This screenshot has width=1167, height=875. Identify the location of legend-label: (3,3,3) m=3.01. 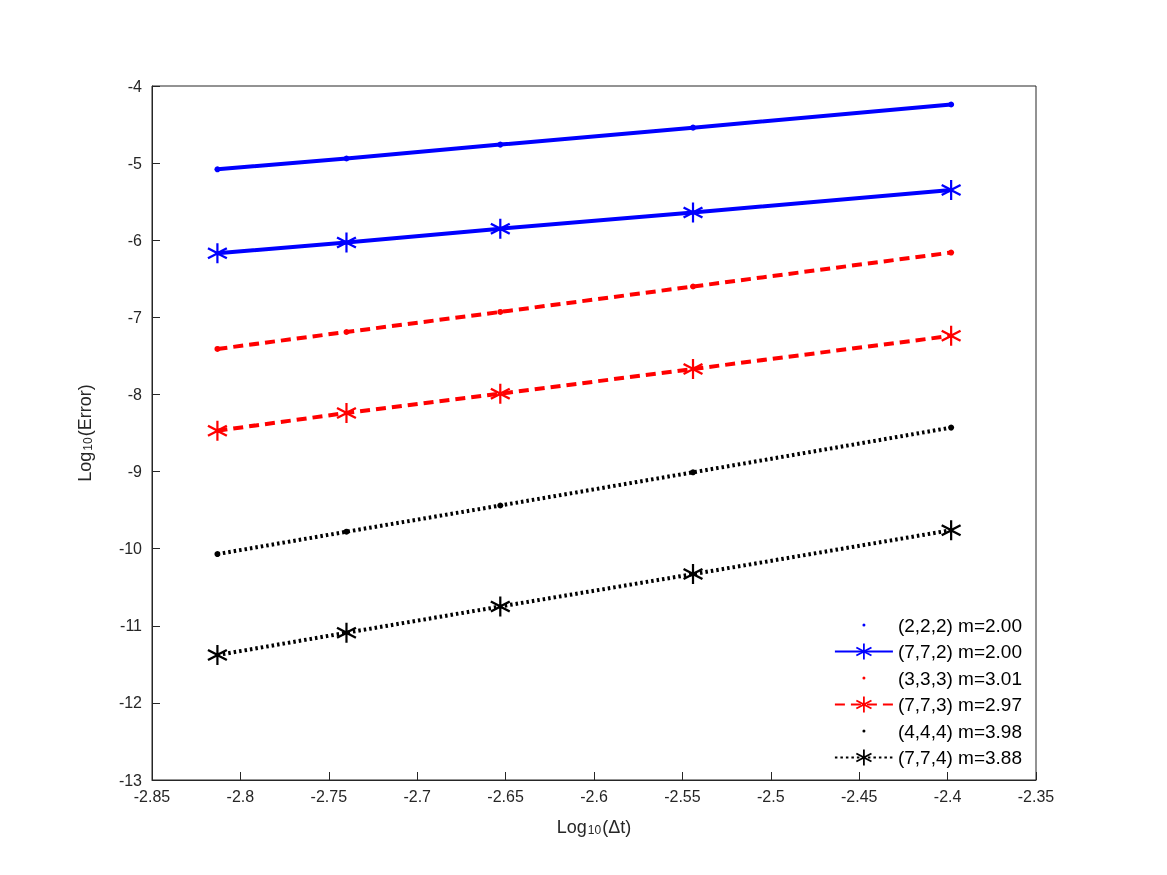
(959, 678).